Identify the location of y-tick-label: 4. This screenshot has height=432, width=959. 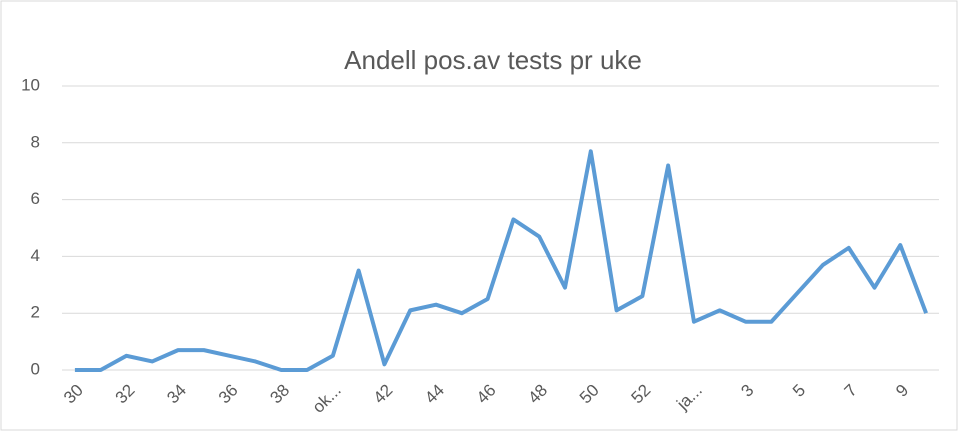
(35, 255).